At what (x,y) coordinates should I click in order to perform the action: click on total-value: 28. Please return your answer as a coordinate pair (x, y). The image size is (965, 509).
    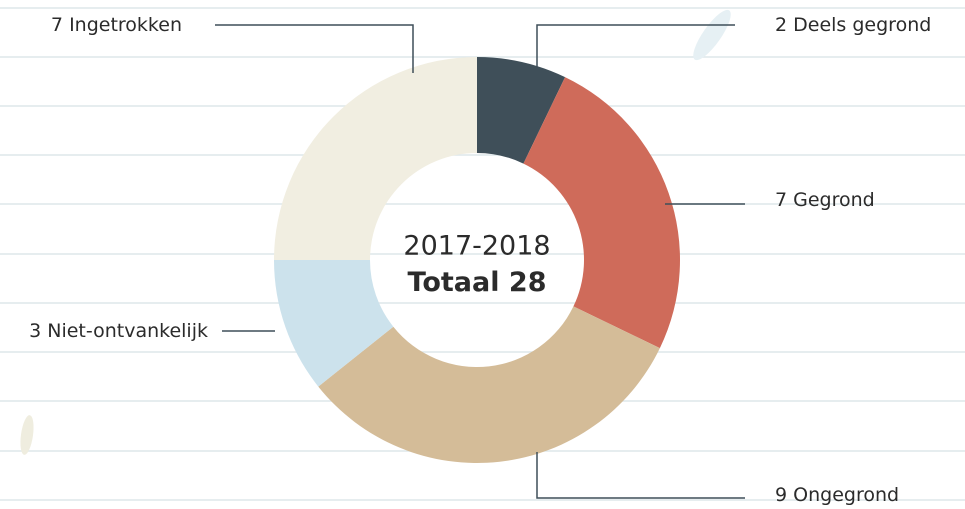
    Looking at the image, I should click on (528, 282).